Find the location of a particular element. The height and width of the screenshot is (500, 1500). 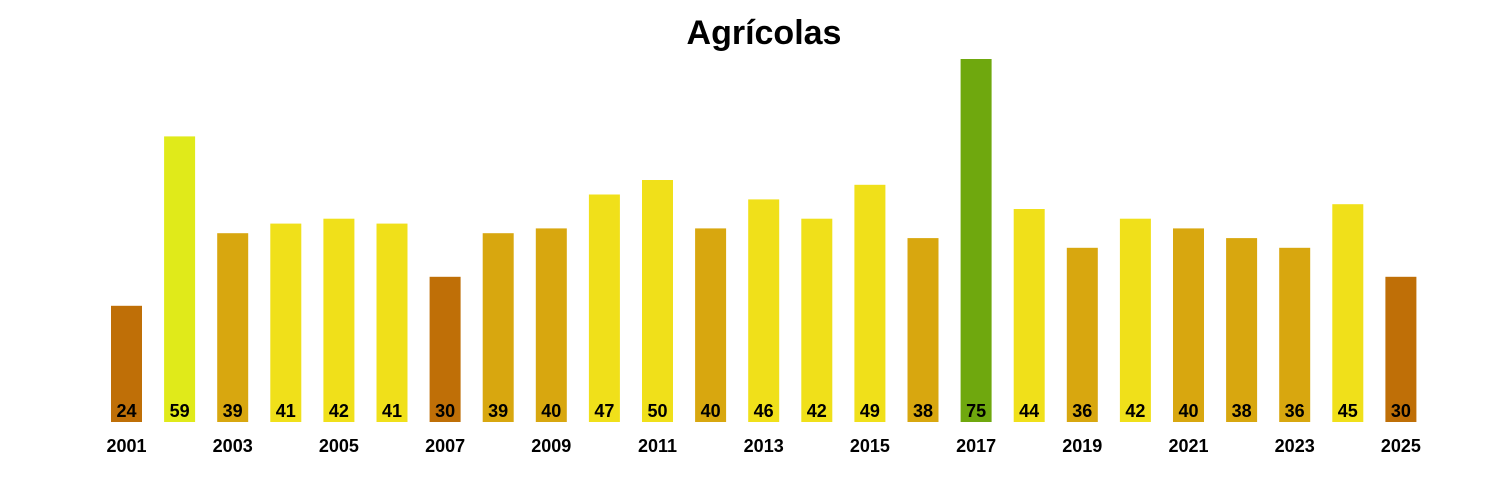

x-tick-label-2007: 2007 is located at coordinates (445, 446).